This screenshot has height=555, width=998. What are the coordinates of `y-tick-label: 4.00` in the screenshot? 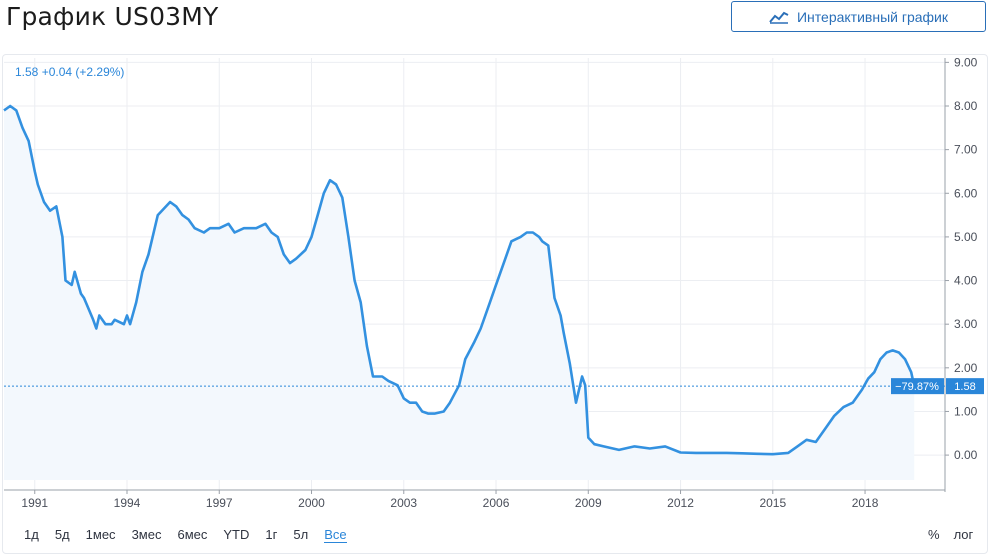 It's located at (966, 281).